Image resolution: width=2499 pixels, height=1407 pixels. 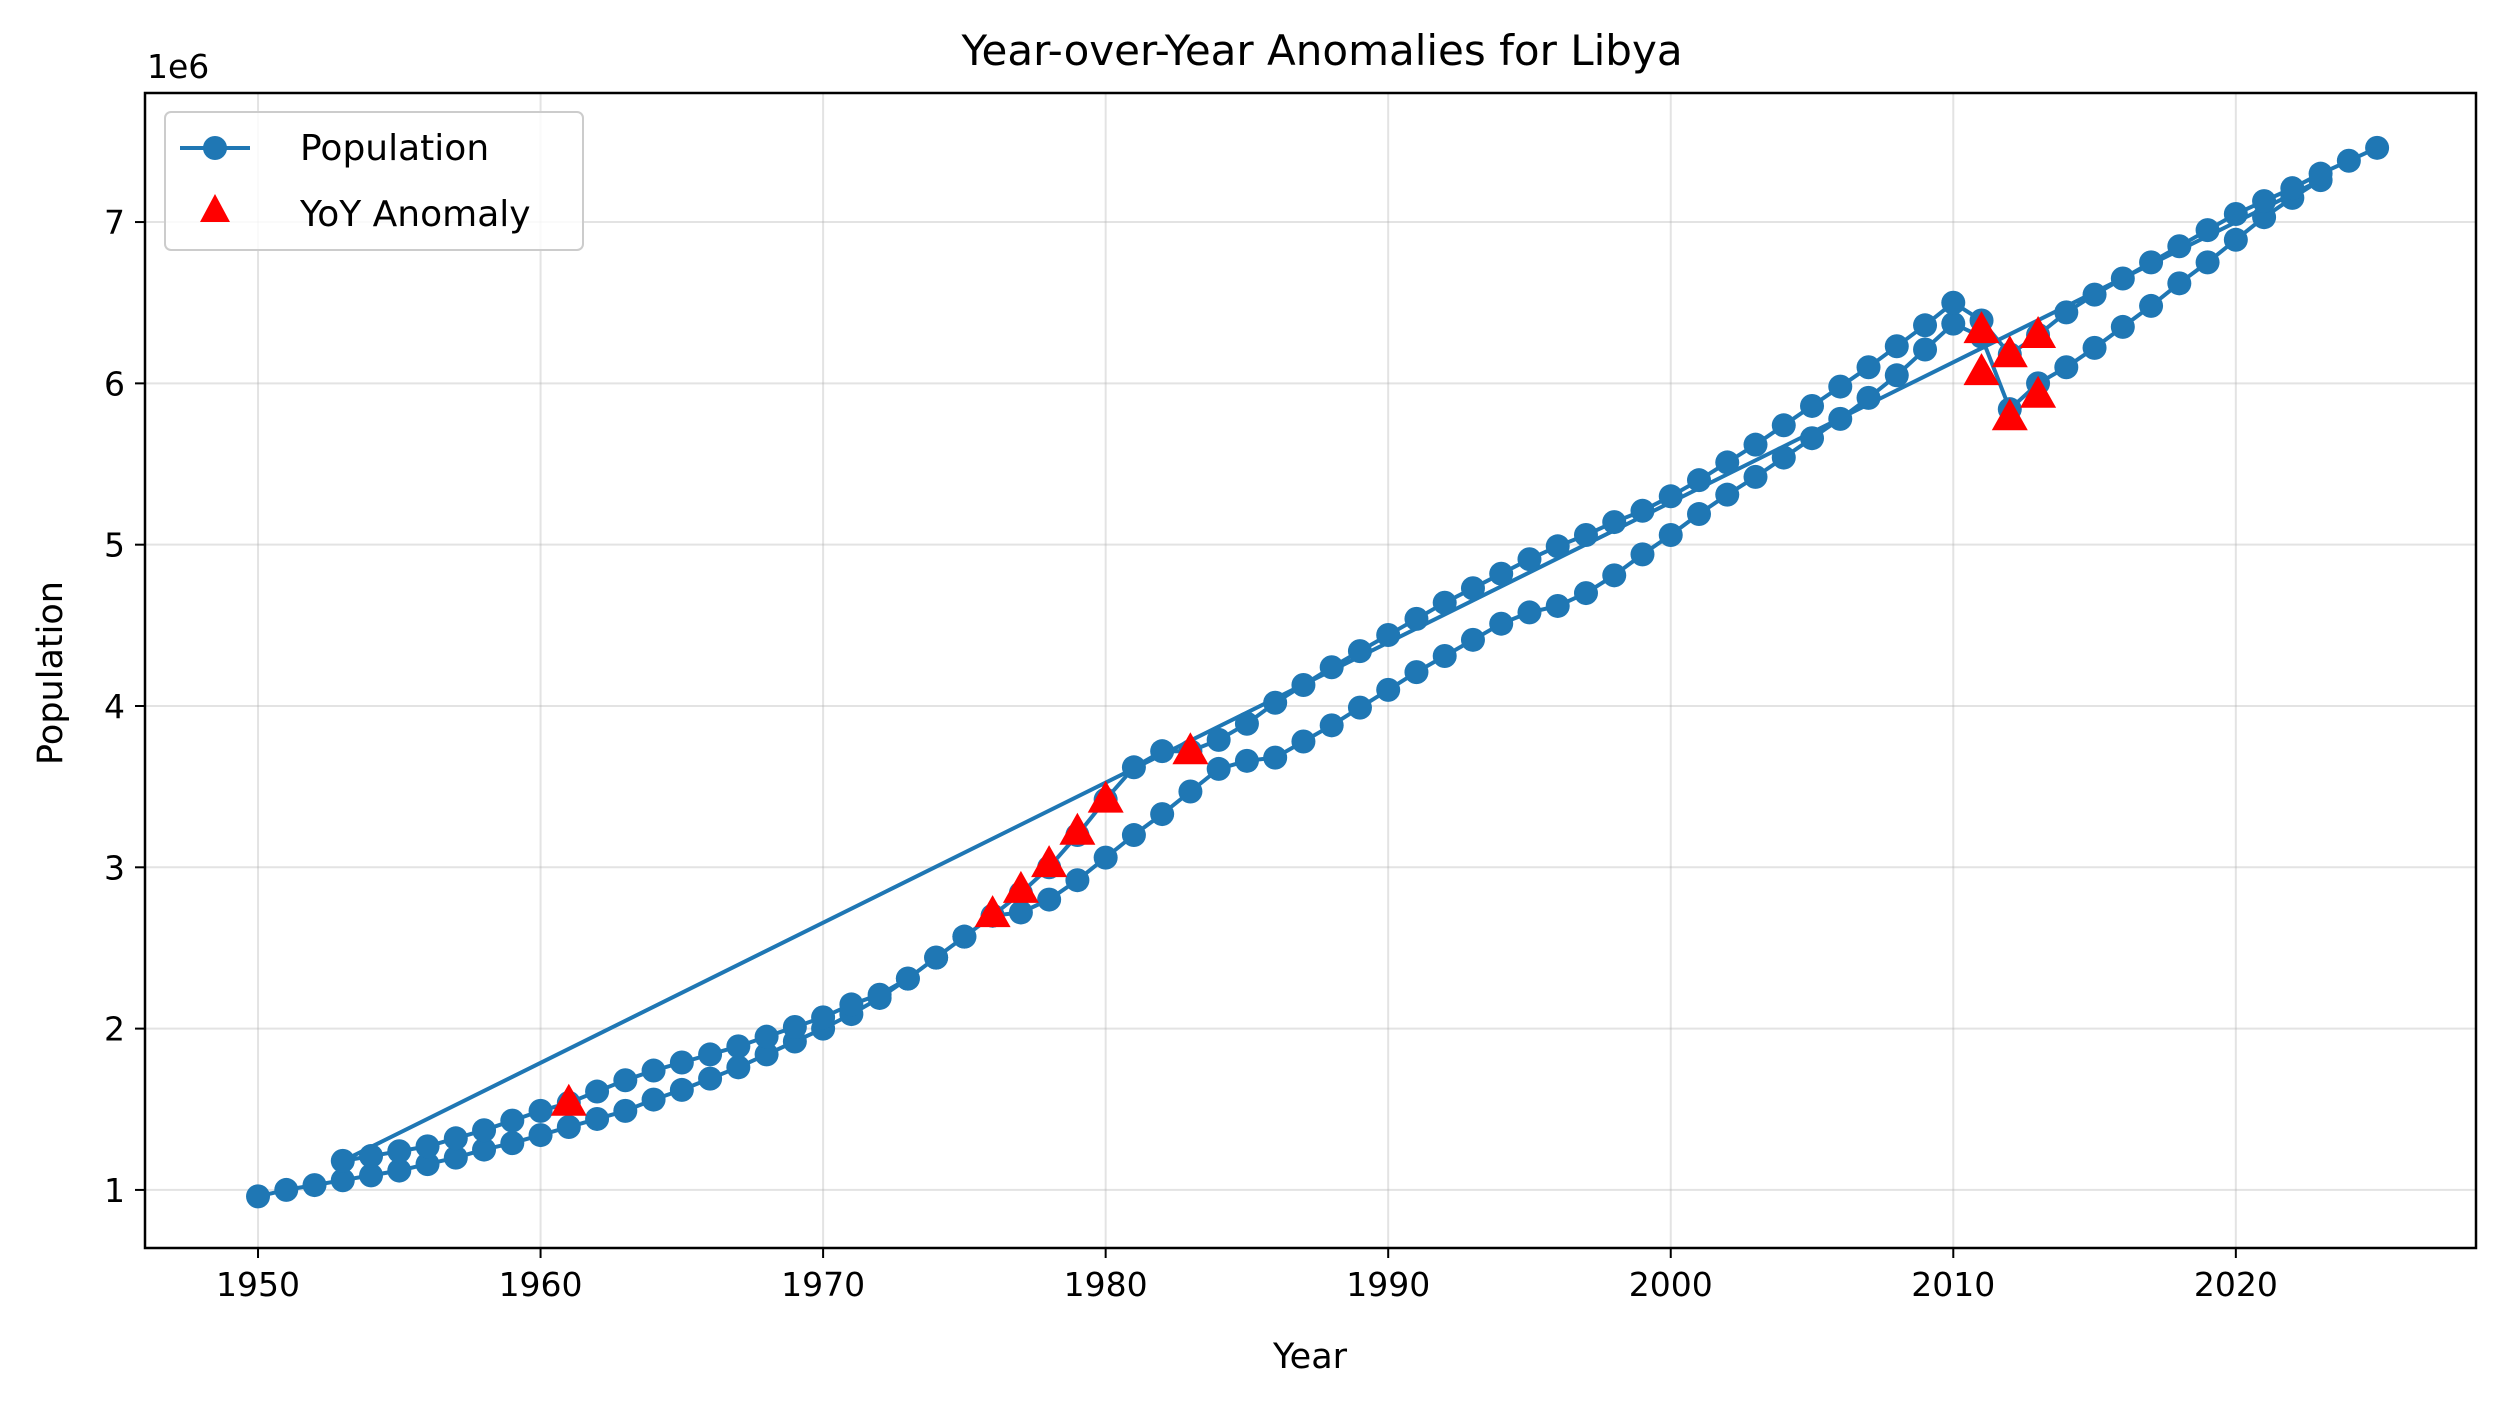 I want to click on y-tick-label: 7, so click(x=114, y=222).